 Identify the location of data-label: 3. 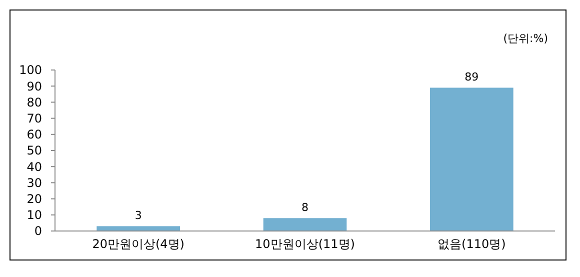
(138, 215).